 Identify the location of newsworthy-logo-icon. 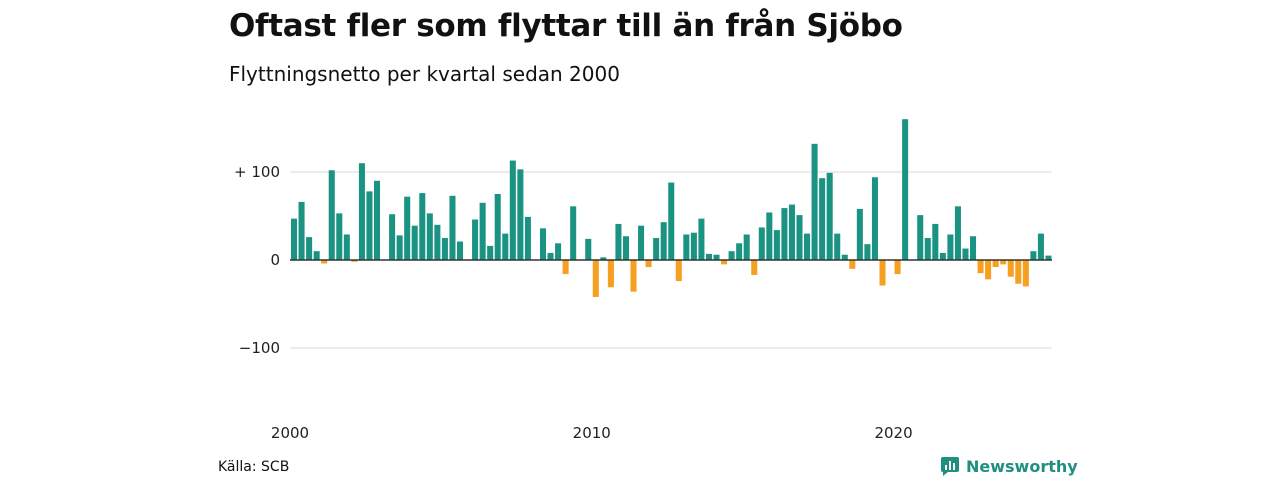
(950, 466).